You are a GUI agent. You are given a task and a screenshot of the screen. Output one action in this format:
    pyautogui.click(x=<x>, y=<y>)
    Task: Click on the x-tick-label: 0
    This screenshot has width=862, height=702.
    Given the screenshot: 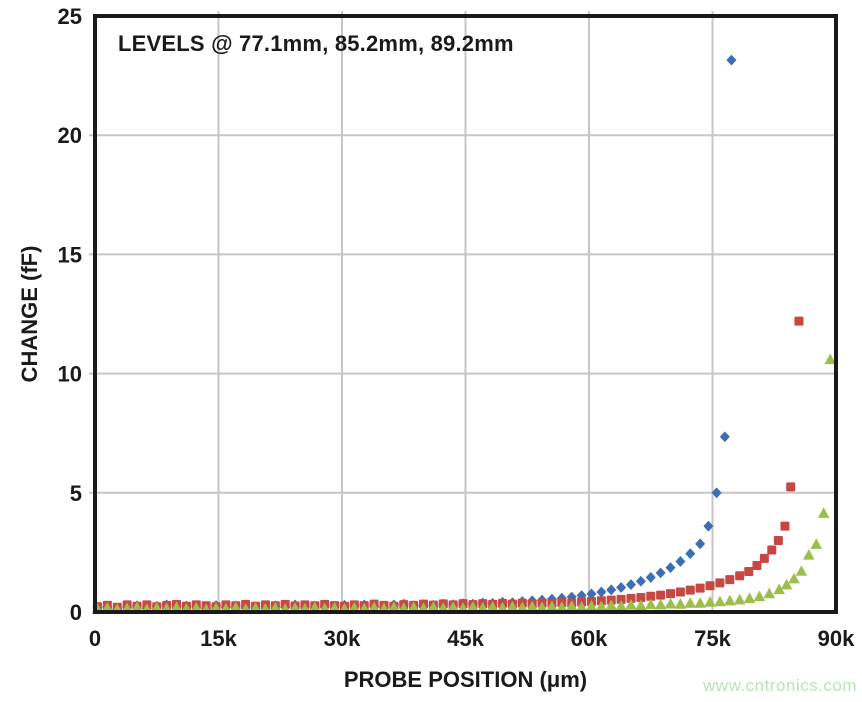 What is the action you would take?
    pyautogui.click(x=95, y=638)
    